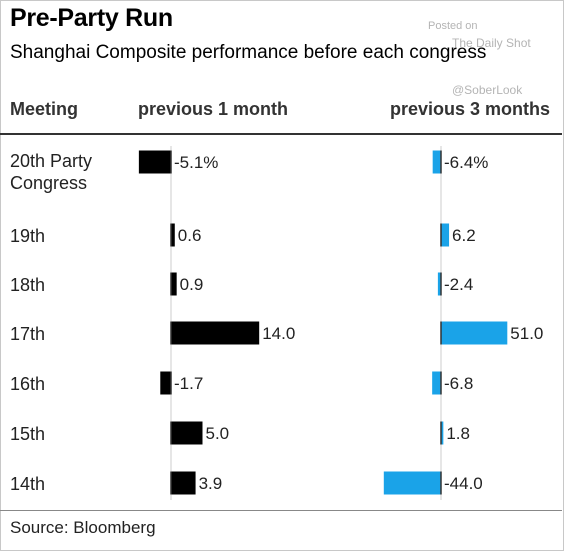 This screenshot has width=564, height=551. I want to click on chart-title: Pre-Party Run, so click(91, 18).